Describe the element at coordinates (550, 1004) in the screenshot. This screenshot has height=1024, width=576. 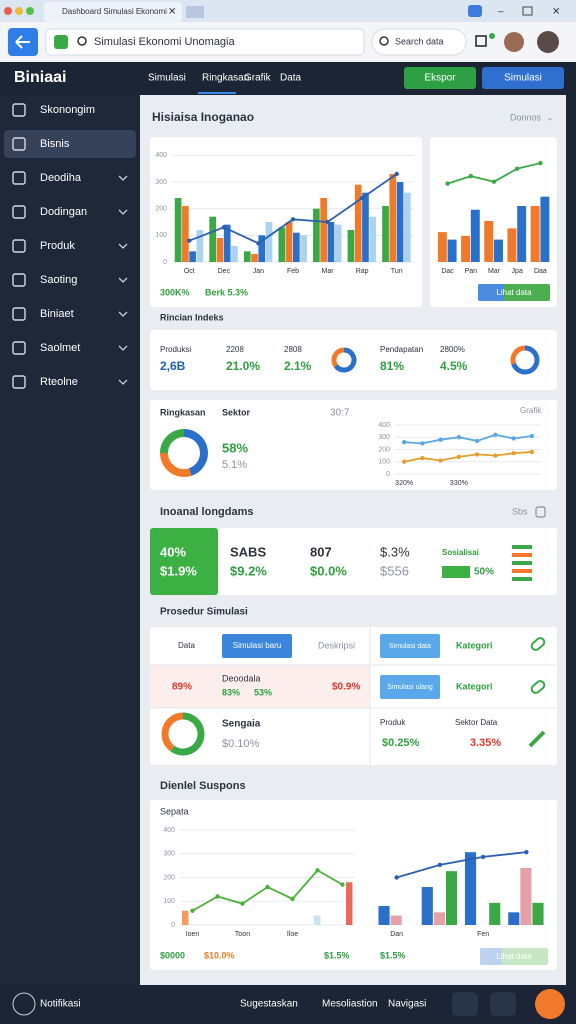
I see `fab` at that location.